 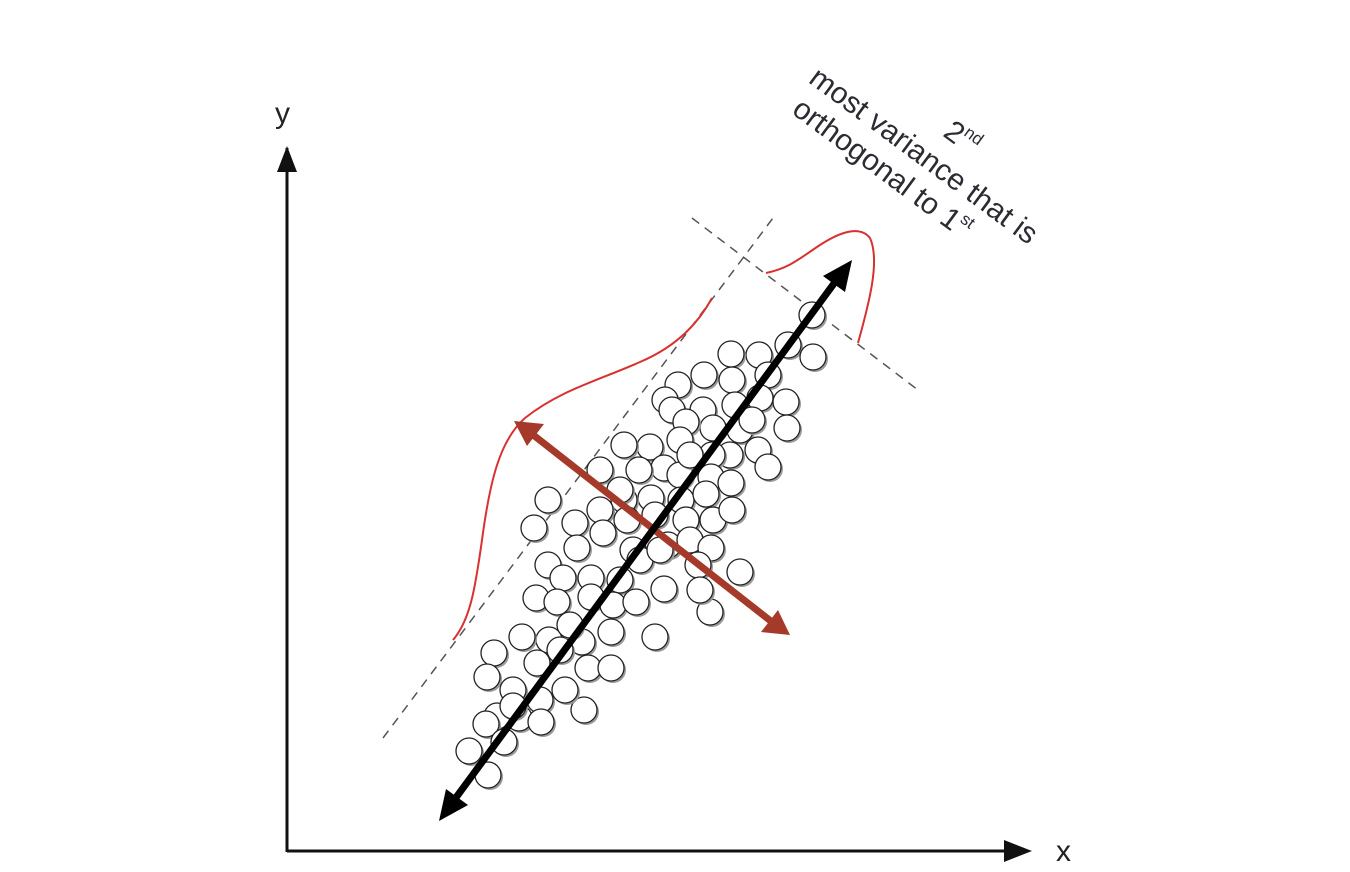 I want to click on y-axis-label: y, so click(x=282, y=113).